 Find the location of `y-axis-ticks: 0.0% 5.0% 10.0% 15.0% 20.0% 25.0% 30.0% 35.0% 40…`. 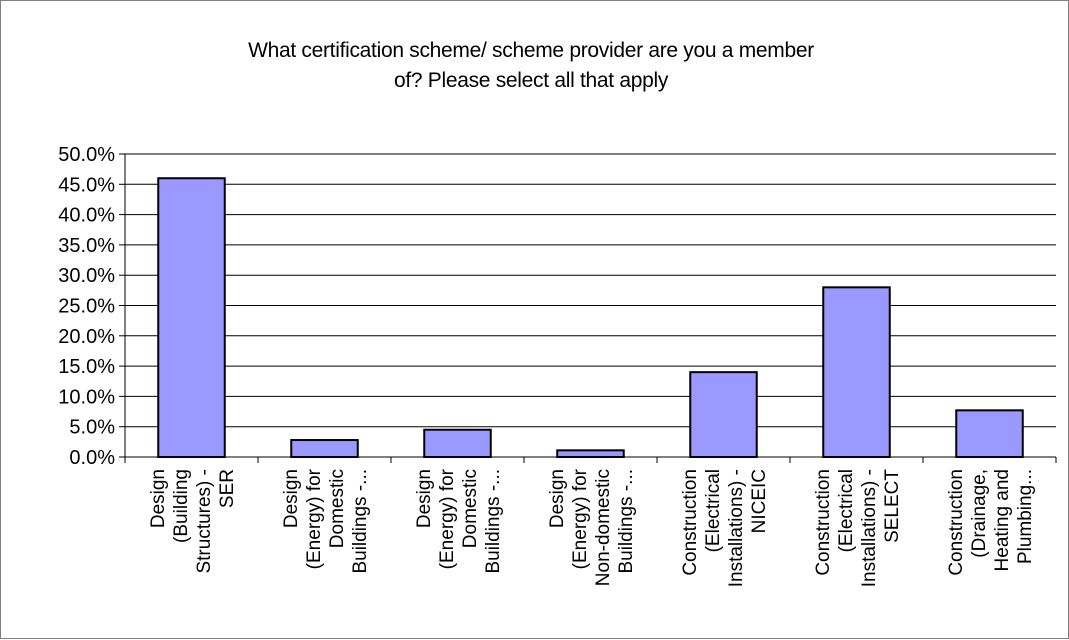

y-axis-ticks: 0.0% 5.0% 10.0% 15.0% 20.0% 25.0% 30.0% 35.0% 40… is located at coordinates (91, 306).